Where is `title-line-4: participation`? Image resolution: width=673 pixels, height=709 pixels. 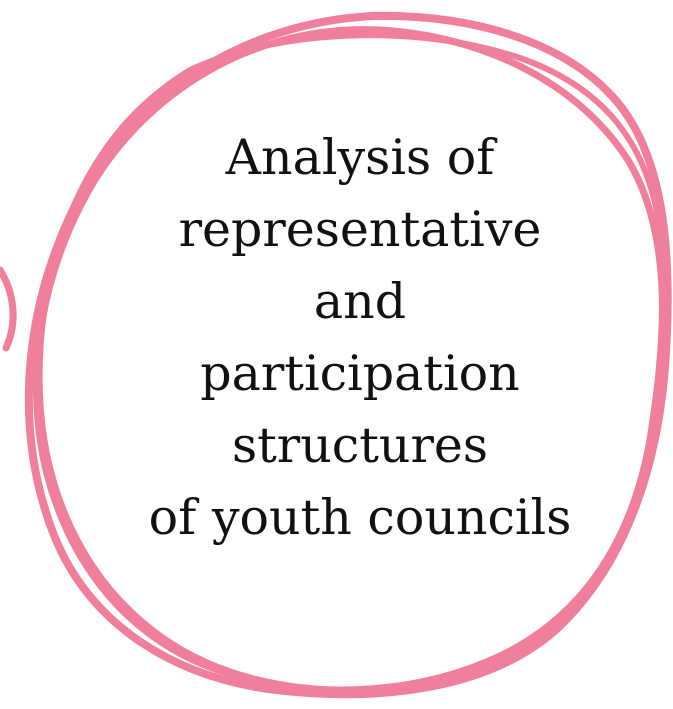 title-line-4: participation is located at coordinates (360, 373).